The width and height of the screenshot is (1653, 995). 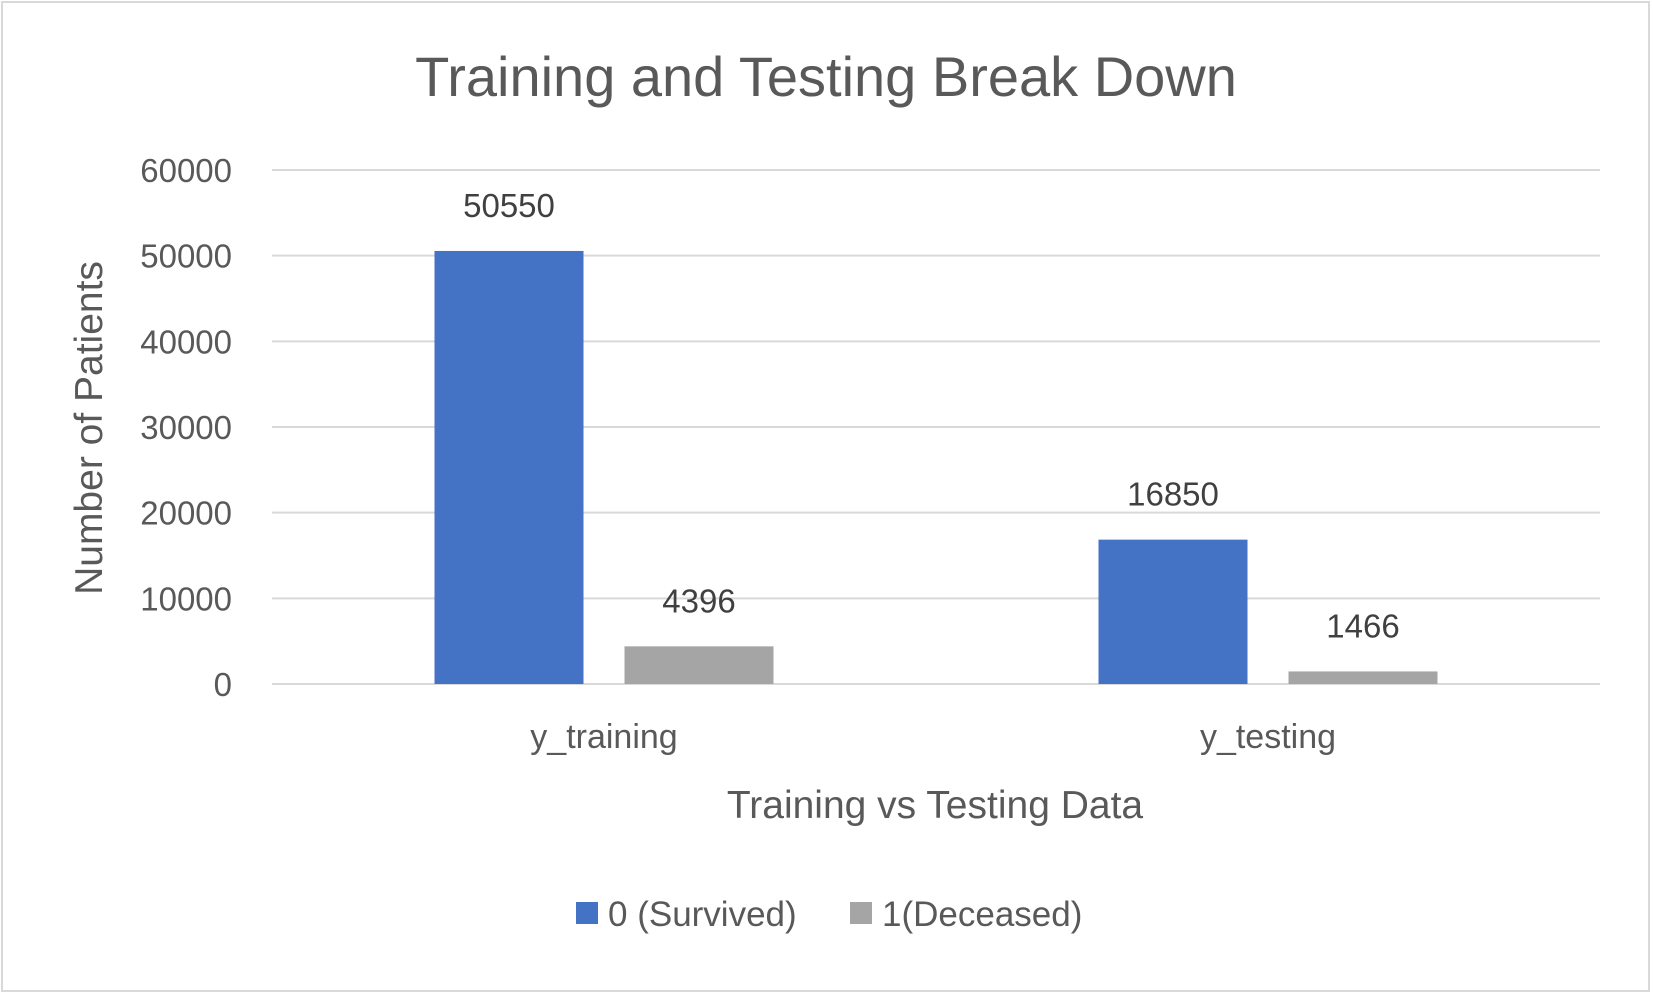 What do you see at coordinates (223, 684) in the screenshot?
I see `y-tick-label: 0` at bounding box center [223, 684].